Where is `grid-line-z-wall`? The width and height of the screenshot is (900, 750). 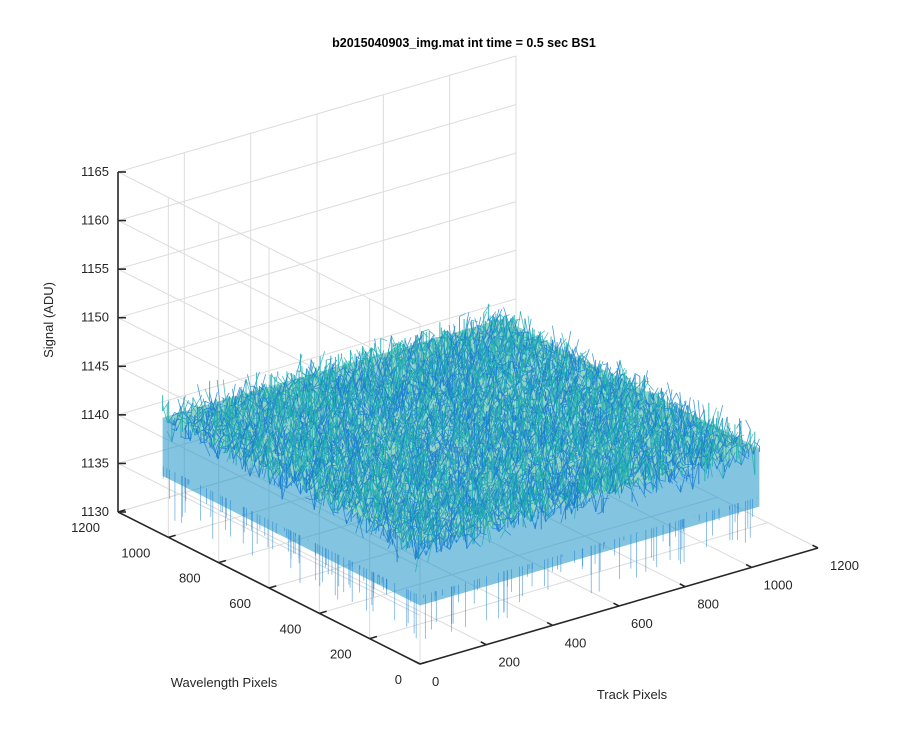
grid-line-z-wall is located at coordinates (269, 248).